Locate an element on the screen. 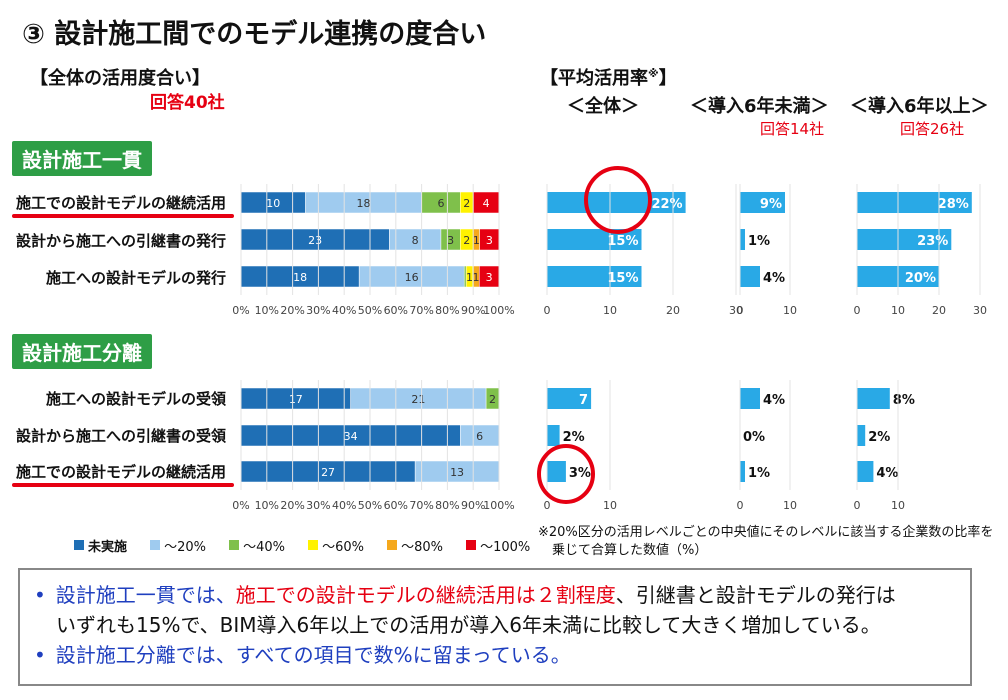  segment-value-label: 21 is located at coordinates (418, 399).